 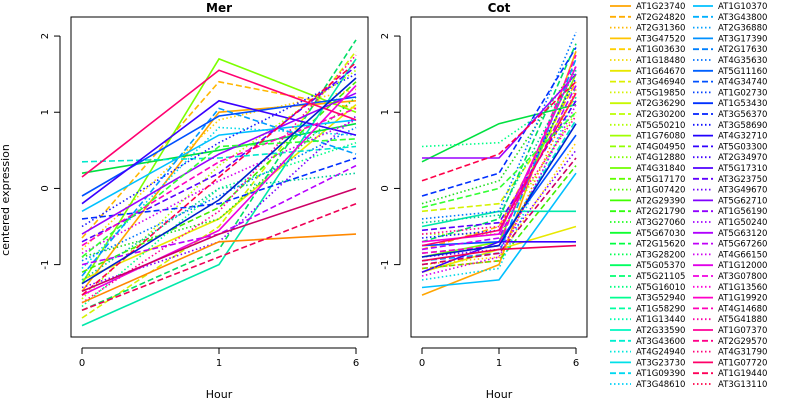 I want to click on cot-x-tick-label-1: 1, so click(x=499, y=363).